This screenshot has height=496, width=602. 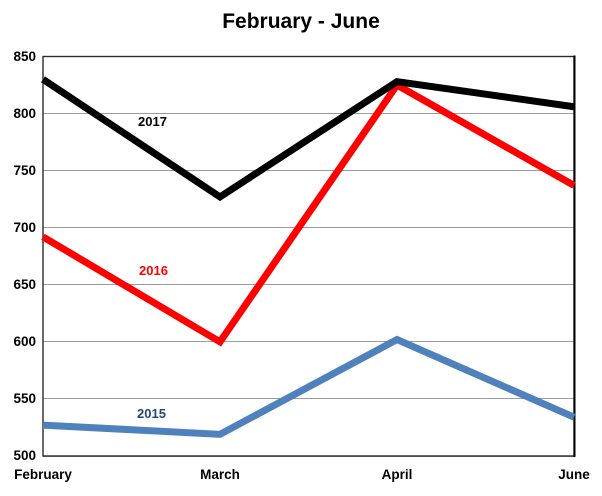 I want to click on x-tick-label: March, so click(x=220, y=474).